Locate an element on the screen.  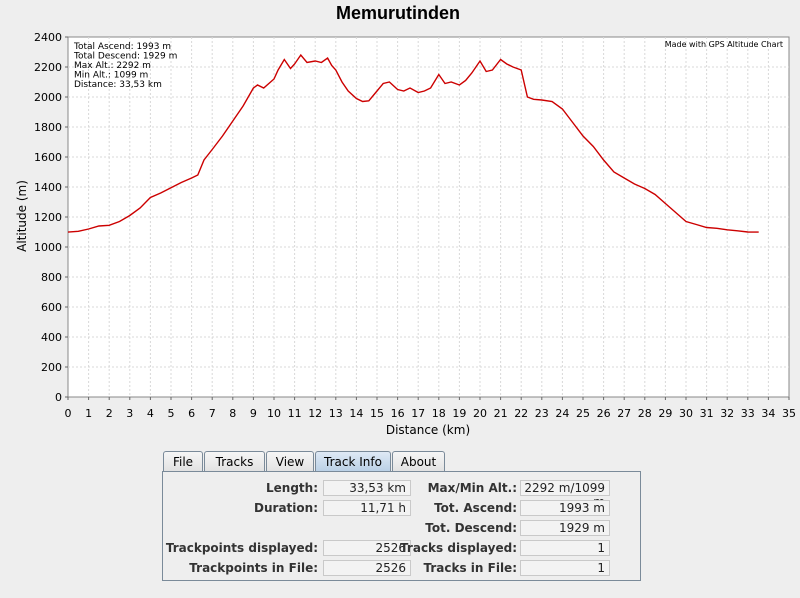
x-tick-label: 16 is located at coordinates (398, 413).